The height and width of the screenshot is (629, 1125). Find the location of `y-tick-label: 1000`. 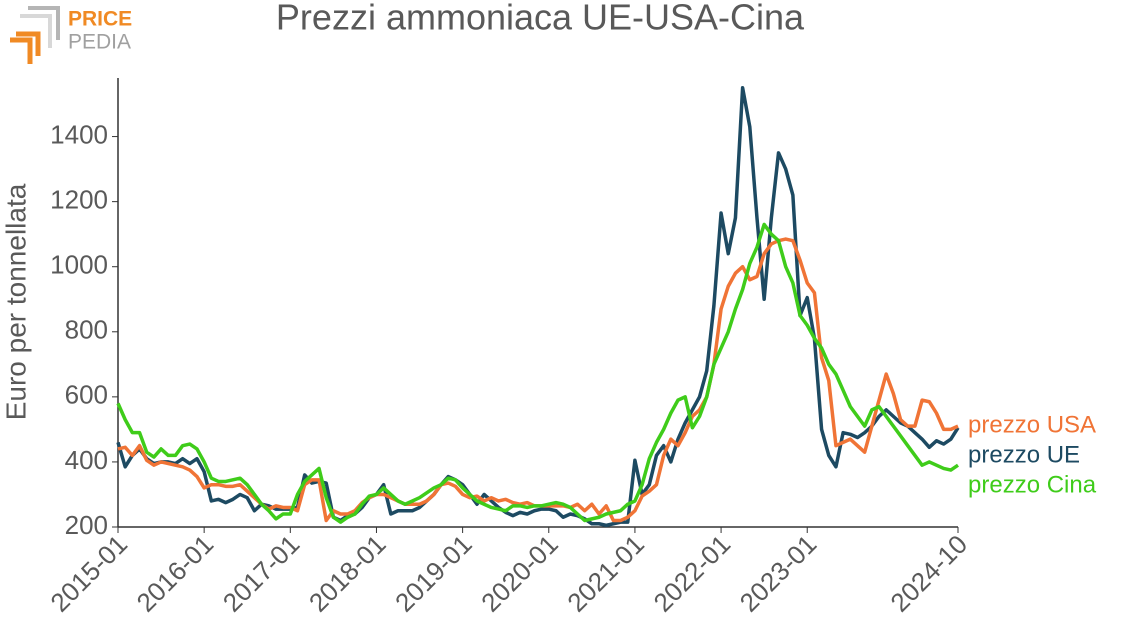

y-tick-label: 1000 is located at coordinates (79, 265).